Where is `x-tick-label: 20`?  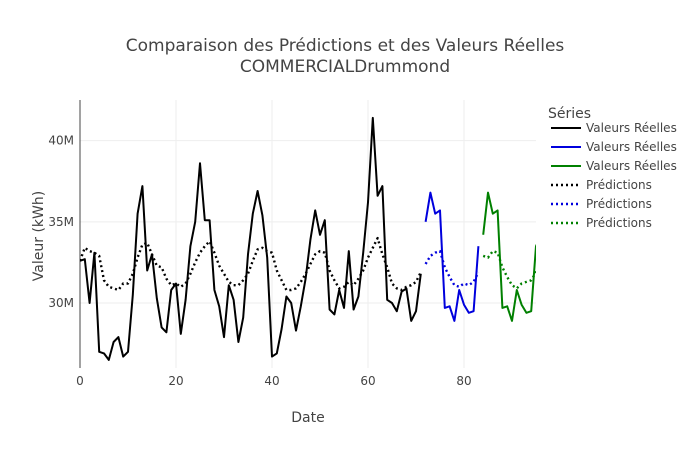
x-tick-label: 20 is located at coordinates (175, 381).